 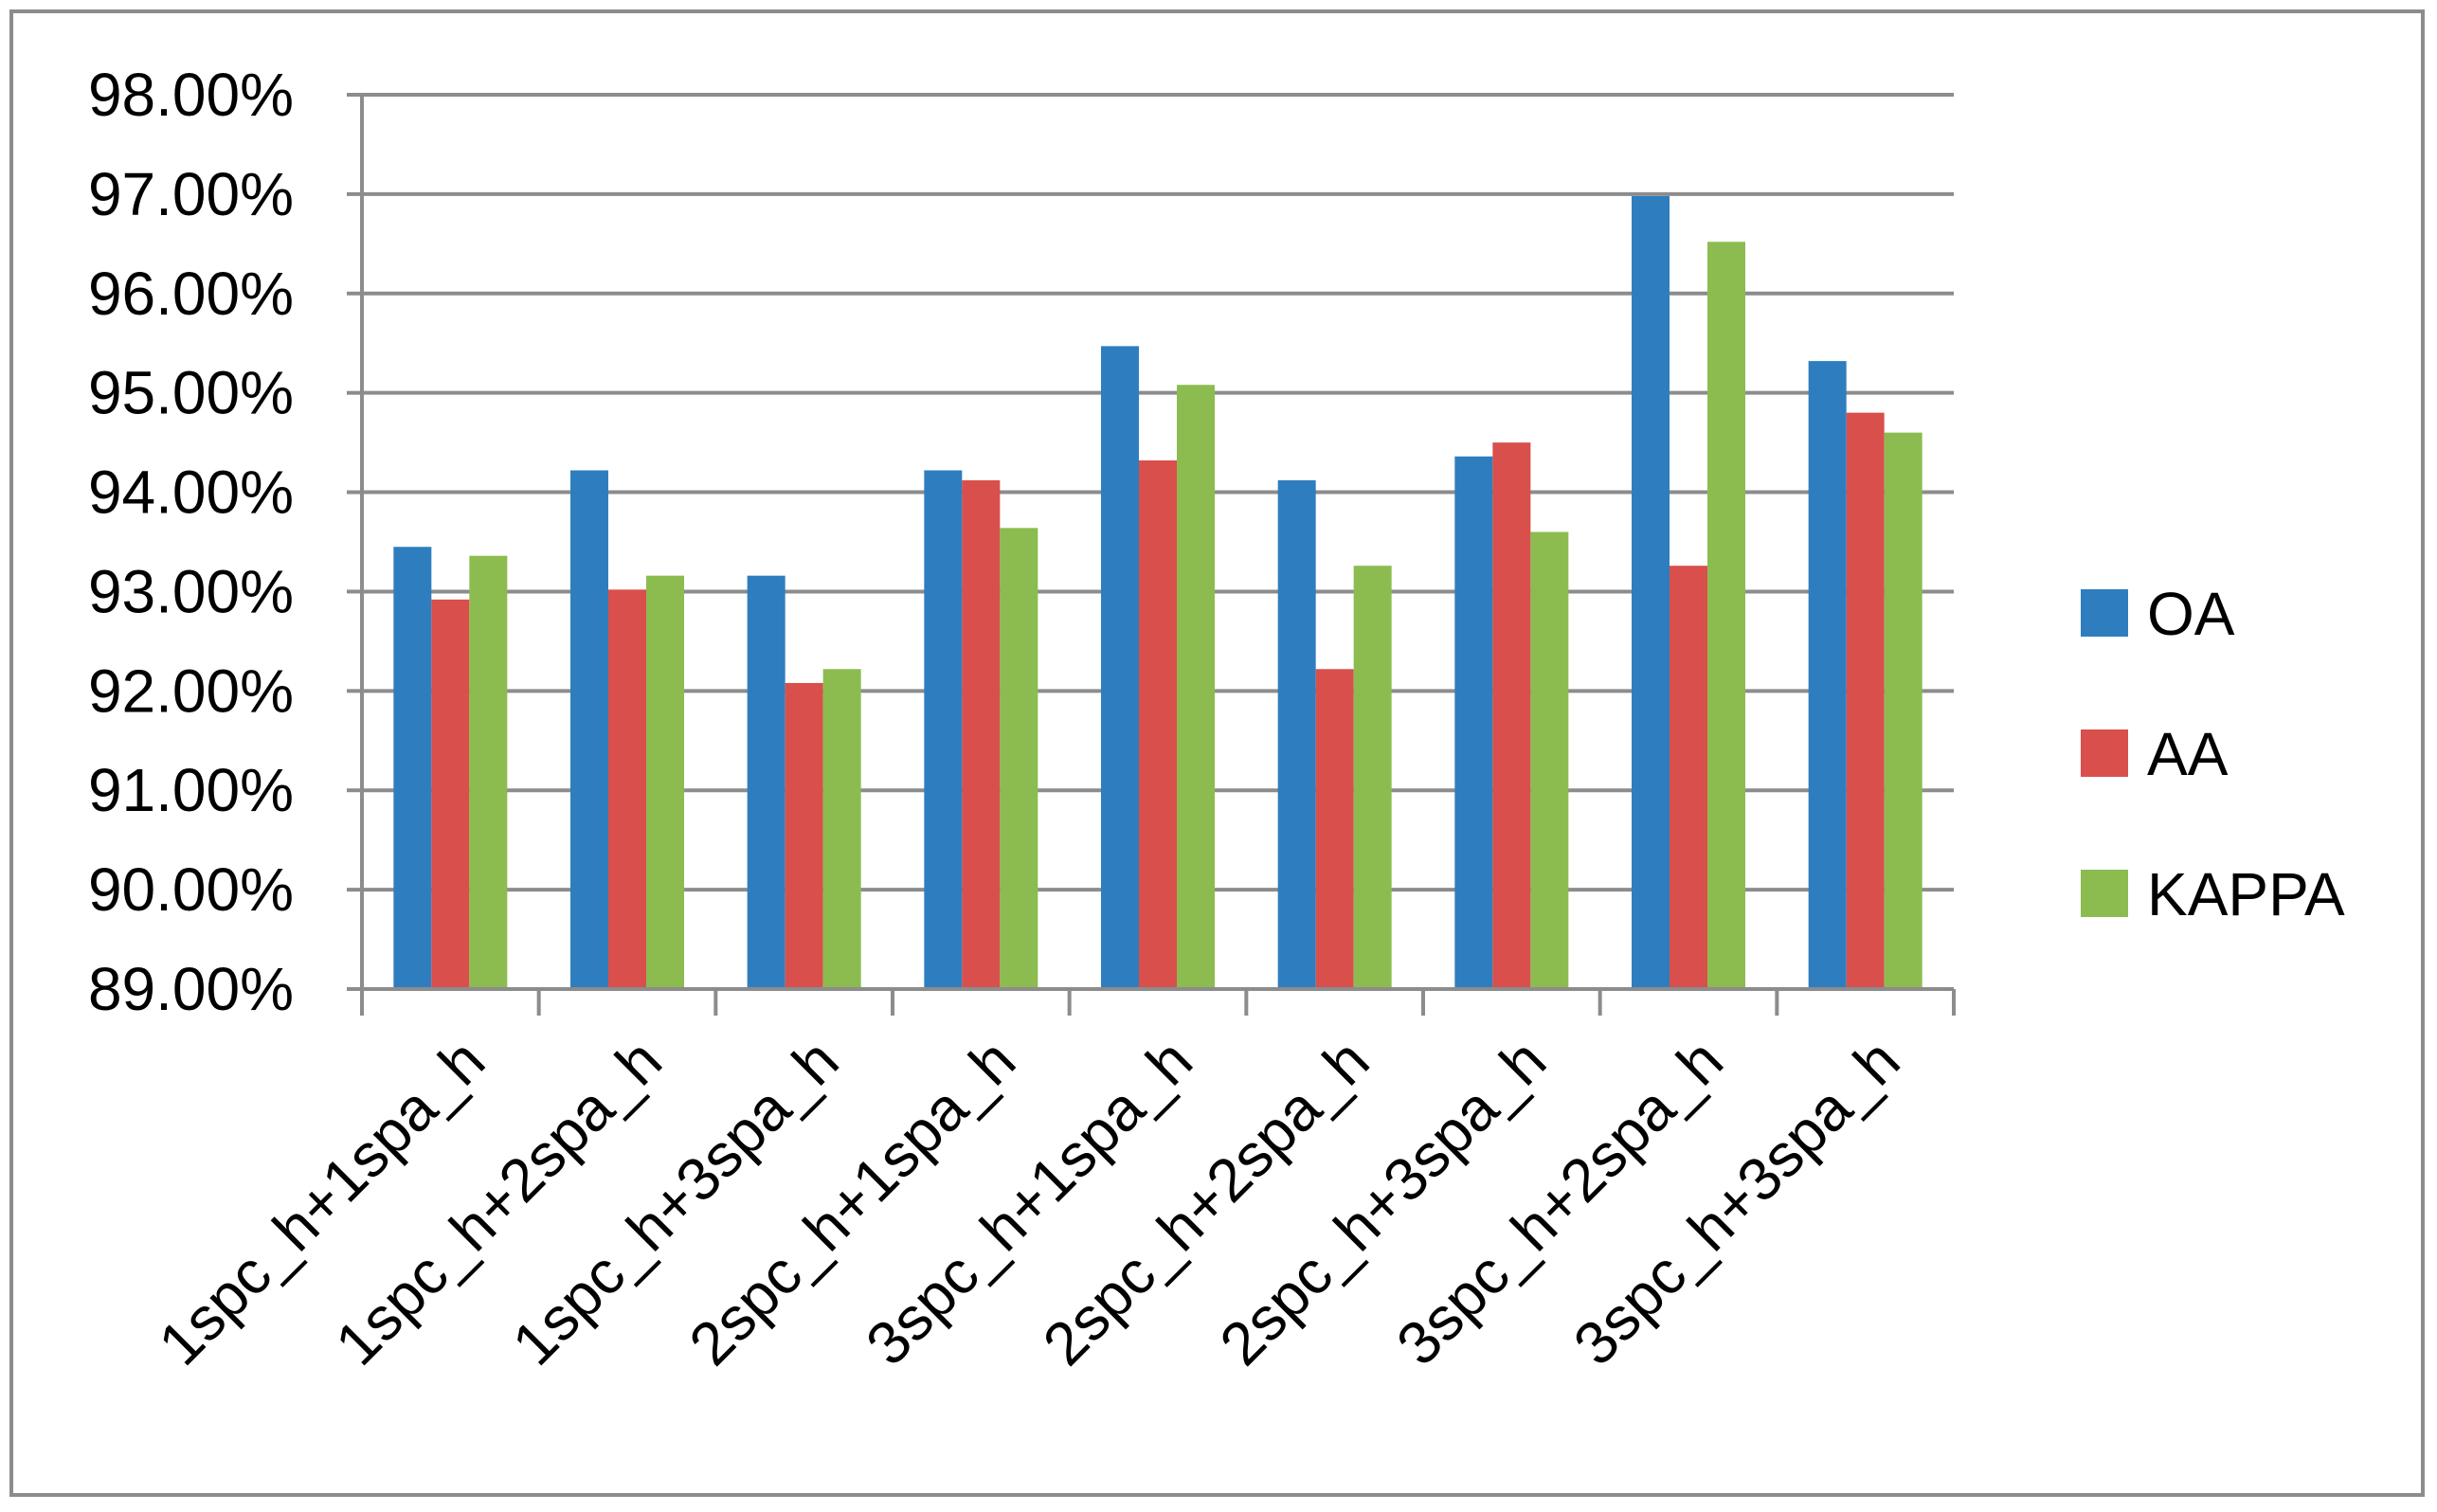 I want to click on y-tick-label: 95.00%, so click(x=191, y=393).